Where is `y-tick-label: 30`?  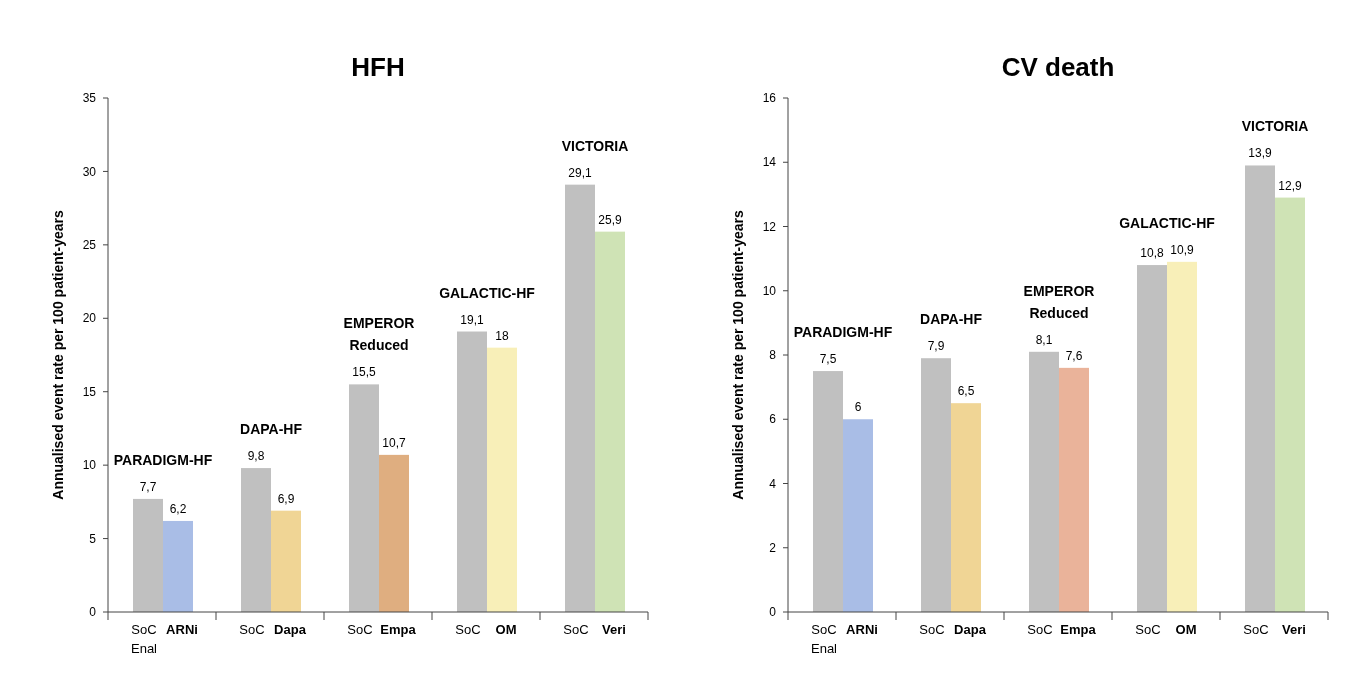
y-tick-label: 30 is located at coordinates (89, 171).